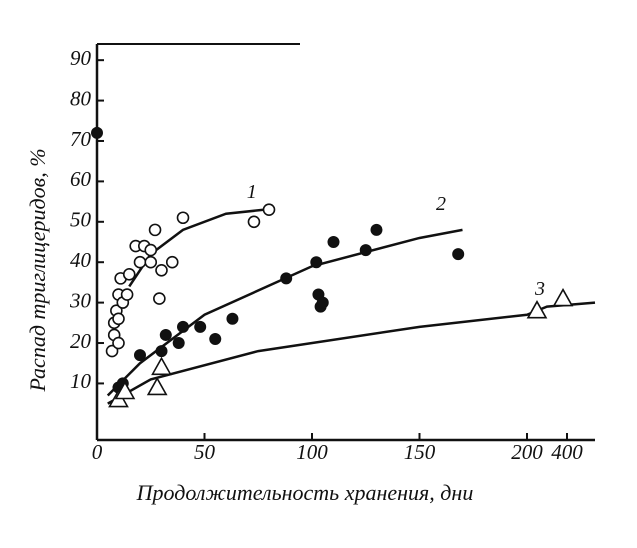  Describe the element at coordinates (441, 204) in the screenshot. I see `curve-label: 2` at that location.